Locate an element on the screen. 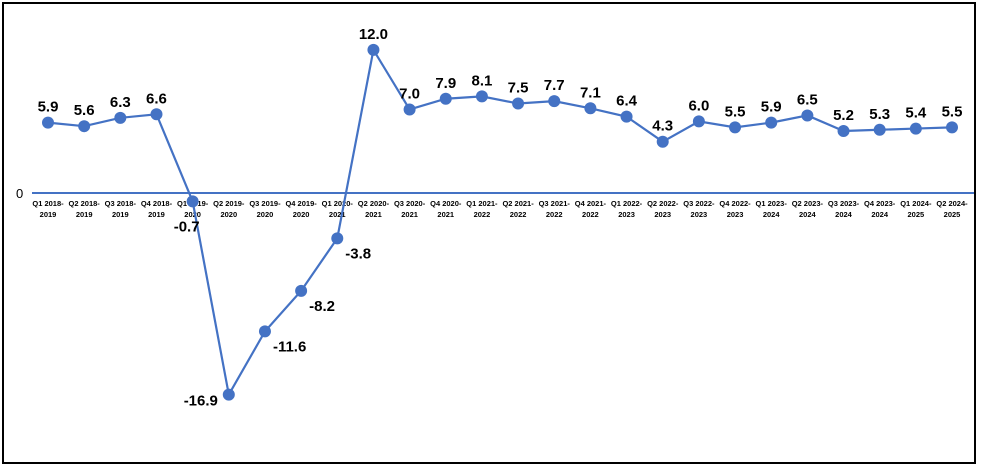  x-tick-label: Q1 2018-2019 is located at coordinates (48, 209).